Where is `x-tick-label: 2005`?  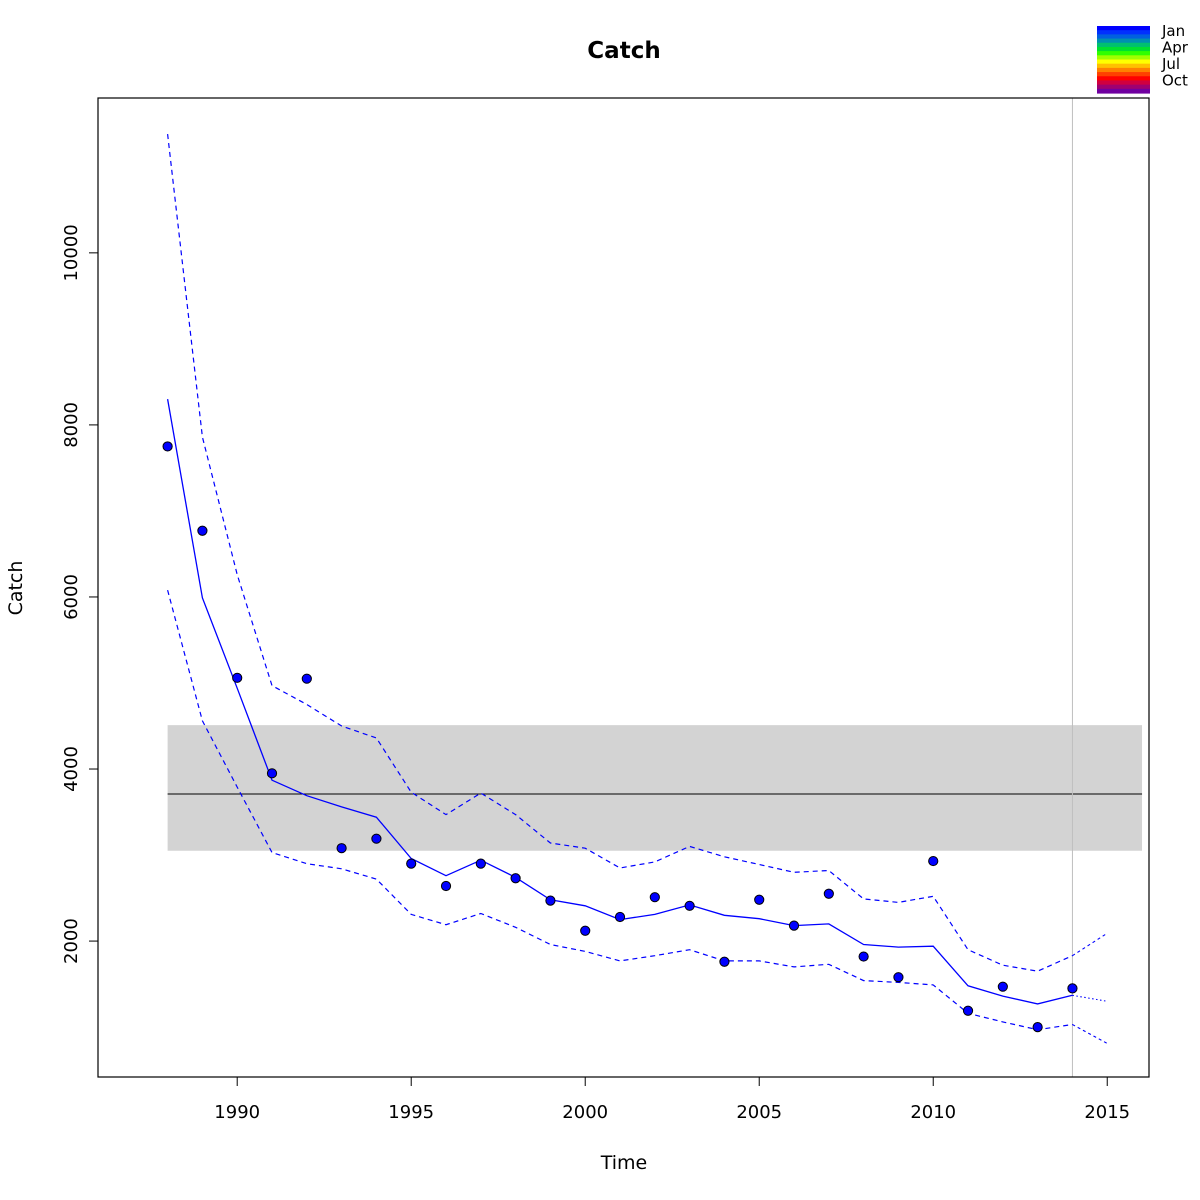 x-tick-label: 2005 is located at coordinates (759, 1112).